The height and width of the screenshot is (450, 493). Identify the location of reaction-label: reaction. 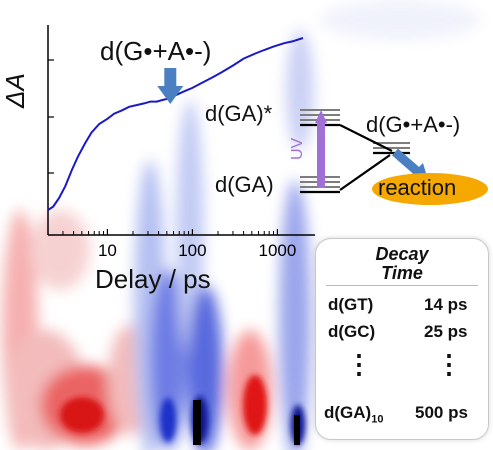
(417, 187).